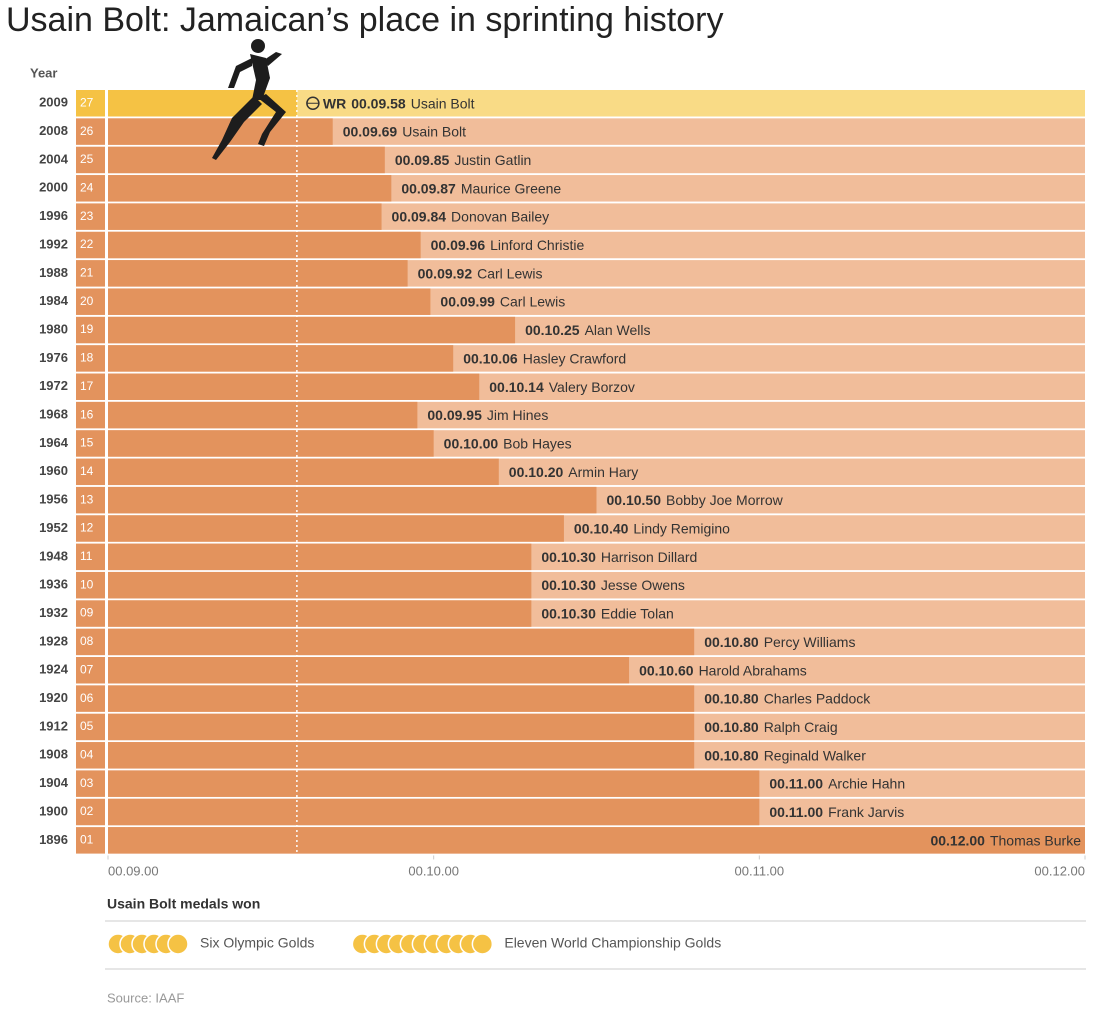  What do you see at coordinates (87, 641) in the screenshot?
I see `rank-label: 08` at bounding box center [87, 641].